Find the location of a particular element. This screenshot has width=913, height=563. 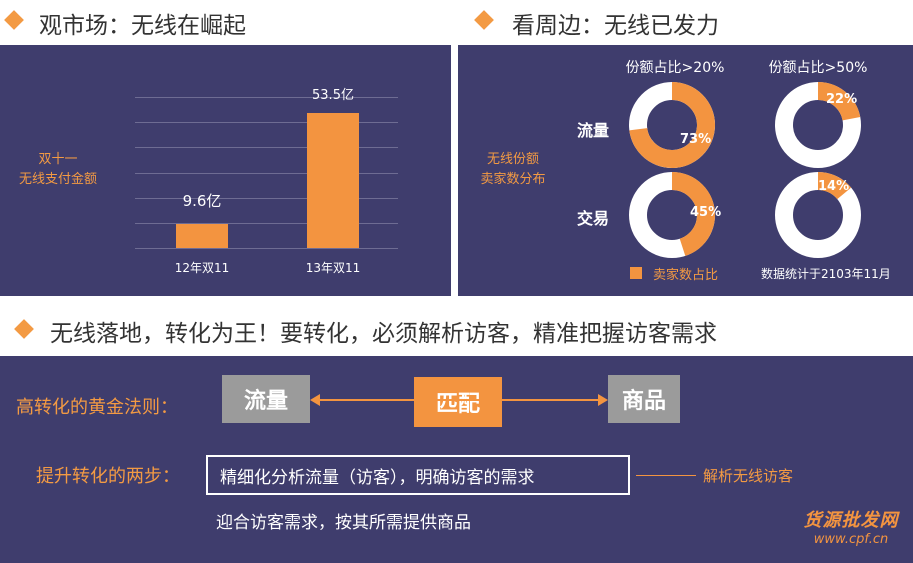

watermark-logo: 货源批发网 www.cpf.cn is located at coordinates (851, 526).